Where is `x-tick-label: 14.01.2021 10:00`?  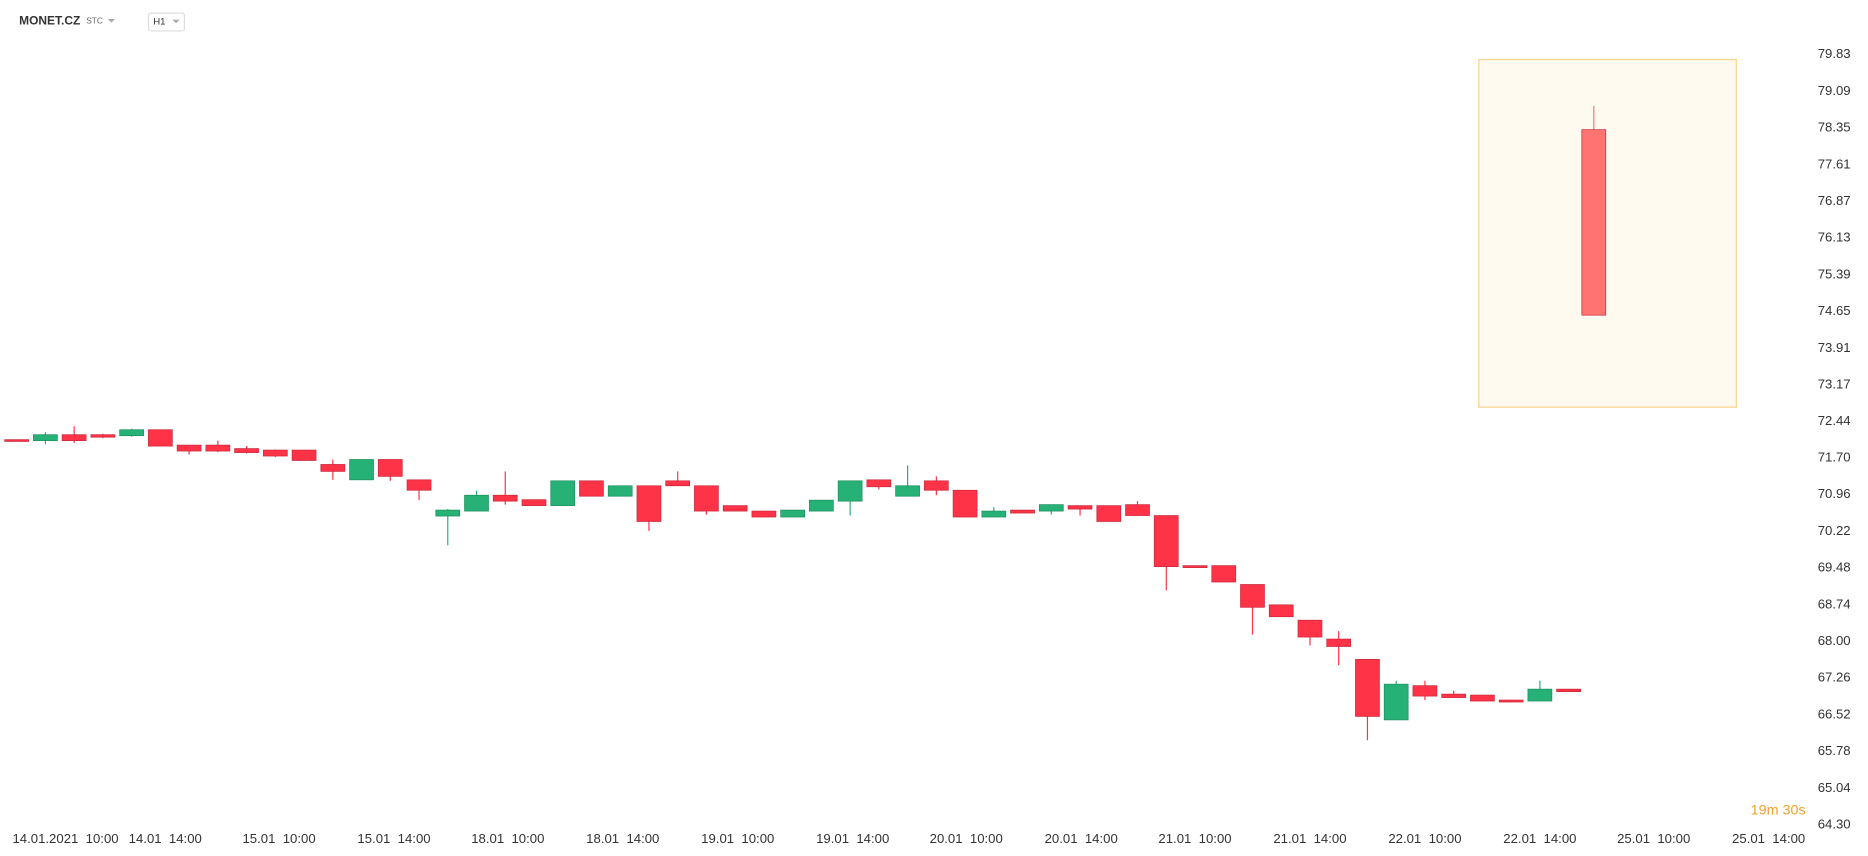
x-tick-label: 14.01.2021 10:00 is located at coordinates (65, 838).